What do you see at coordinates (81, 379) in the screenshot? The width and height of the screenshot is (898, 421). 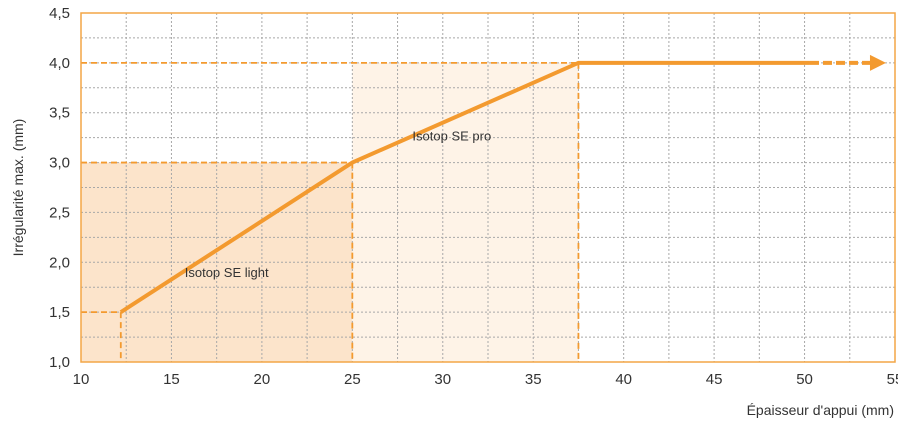 I see `x-tick-label: 10` at bounding box center [81, 379].